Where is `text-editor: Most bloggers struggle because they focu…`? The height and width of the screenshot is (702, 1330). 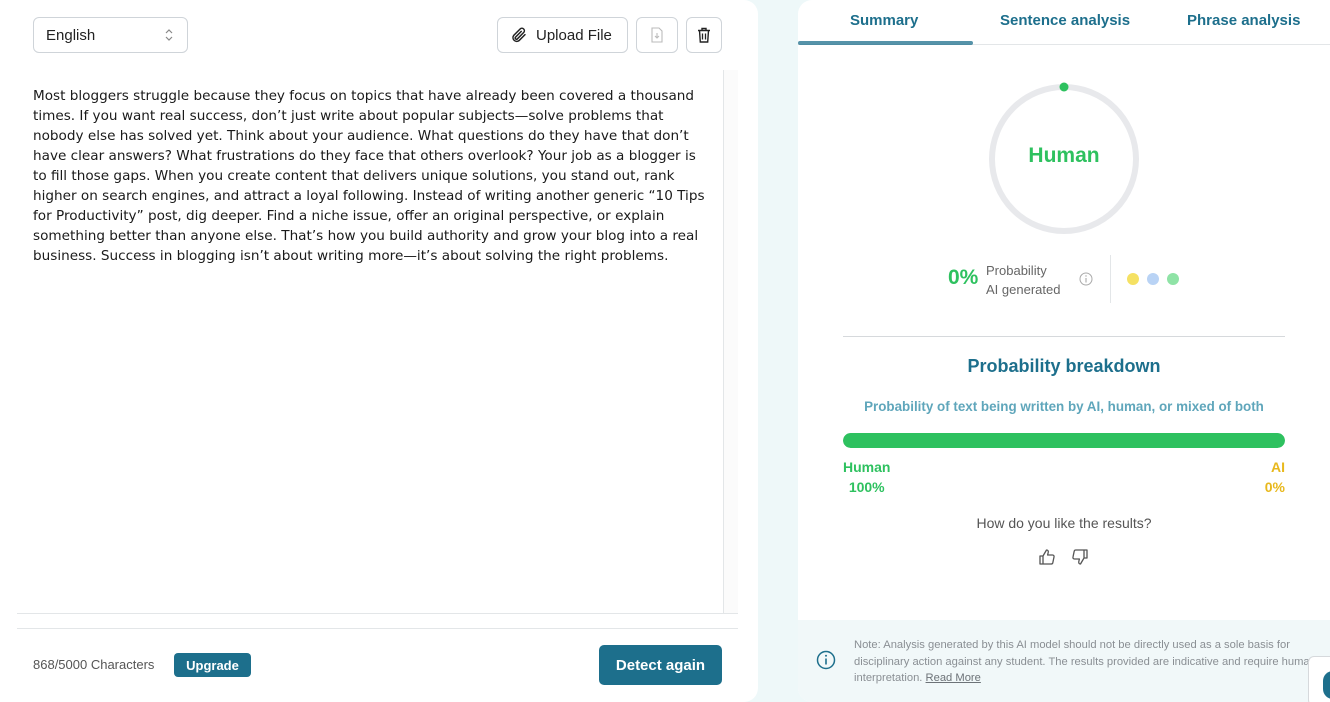
text-editor: Most bloggers struggle because they focu… is located at coordinates (369, 176).